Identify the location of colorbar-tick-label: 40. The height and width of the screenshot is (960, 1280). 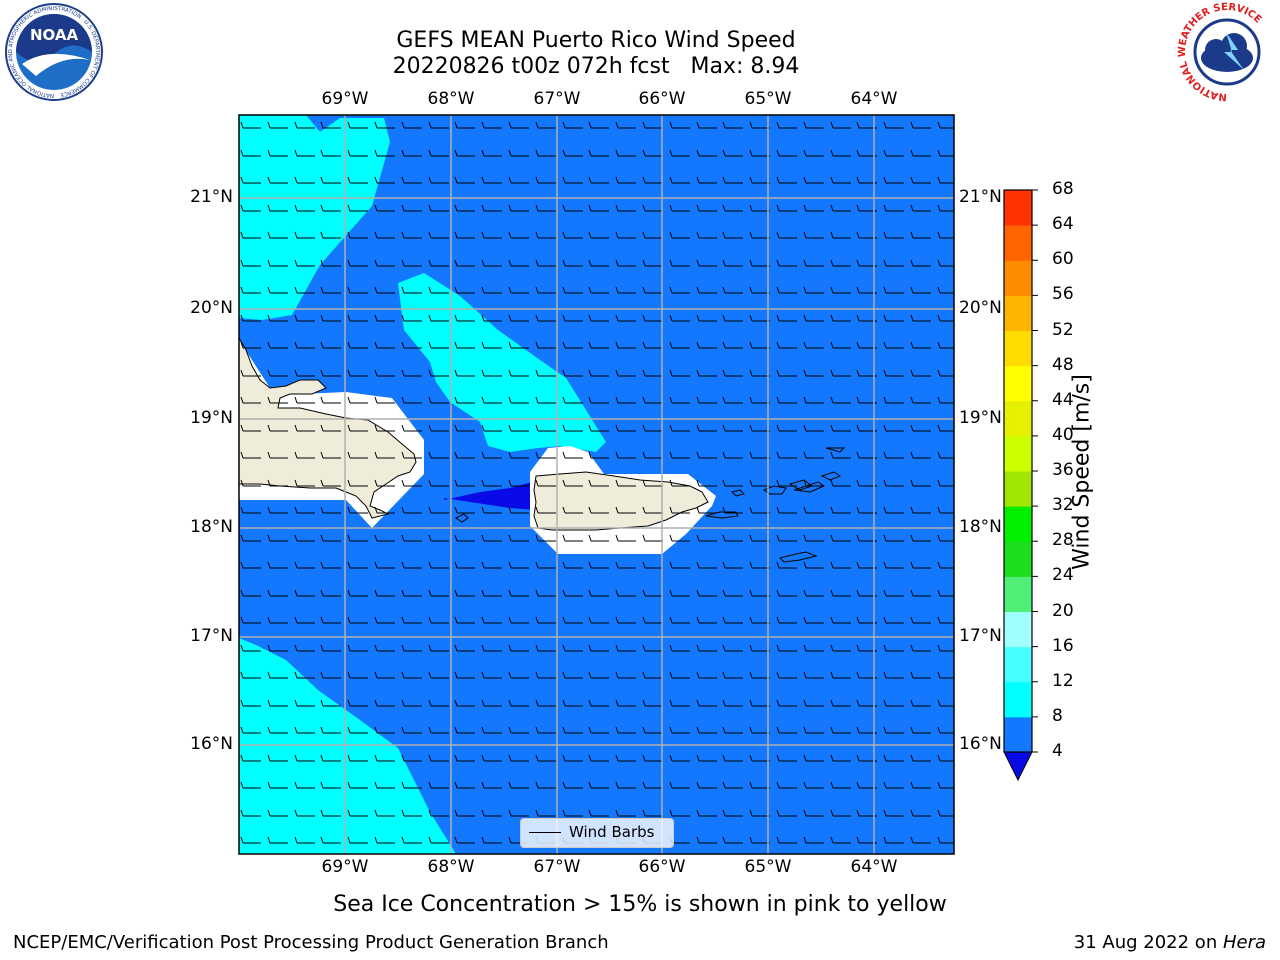
(1063, 434).